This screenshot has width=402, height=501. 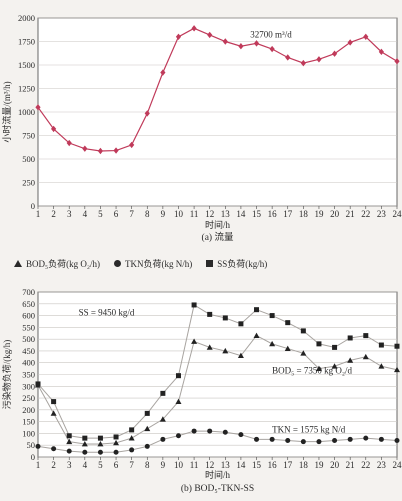 I want to click on legend-label-ss: SS负荷(kg/h), so click(x=242, y=263).